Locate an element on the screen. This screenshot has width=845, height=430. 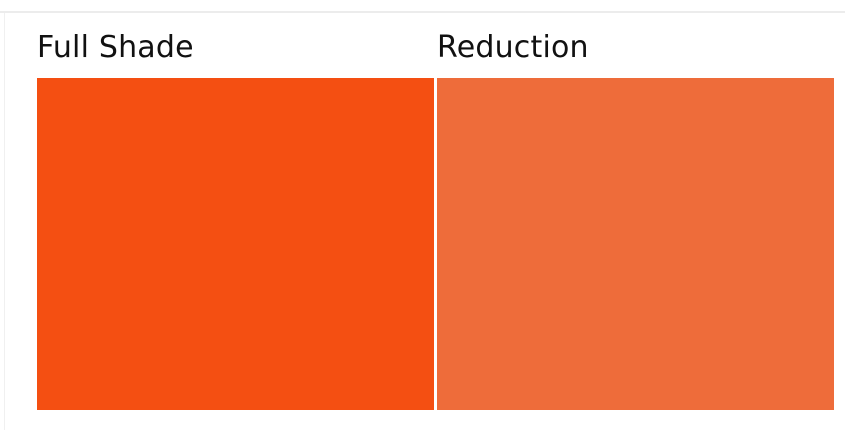
top-divider is located at coordinates (422, 12).